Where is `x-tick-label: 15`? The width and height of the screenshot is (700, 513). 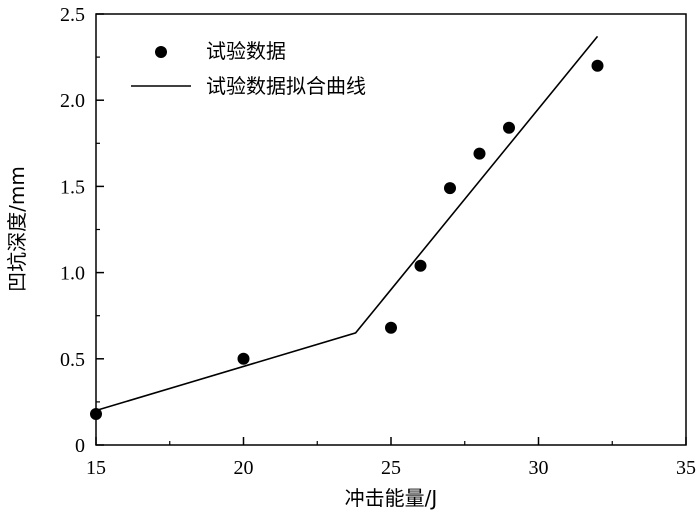
x-tick-label: 15 is located at coordinates (96, 468).